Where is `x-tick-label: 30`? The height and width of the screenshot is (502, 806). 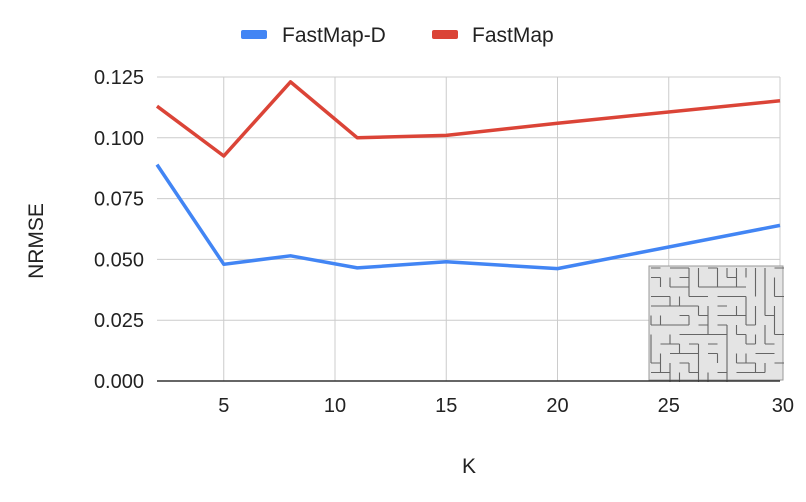
x-tick-label: 30 is located at coordinates (783, 406).